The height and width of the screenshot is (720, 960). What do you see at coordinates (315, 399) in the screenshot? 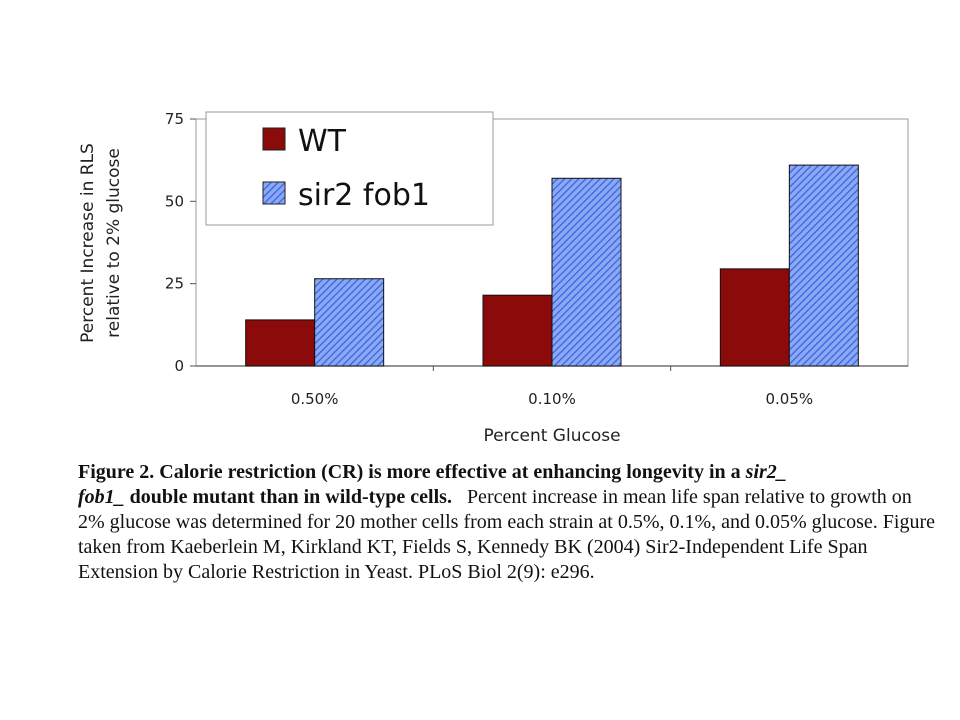
I see `x-tick-label: 0.50%` at bounding box center [315, 399].